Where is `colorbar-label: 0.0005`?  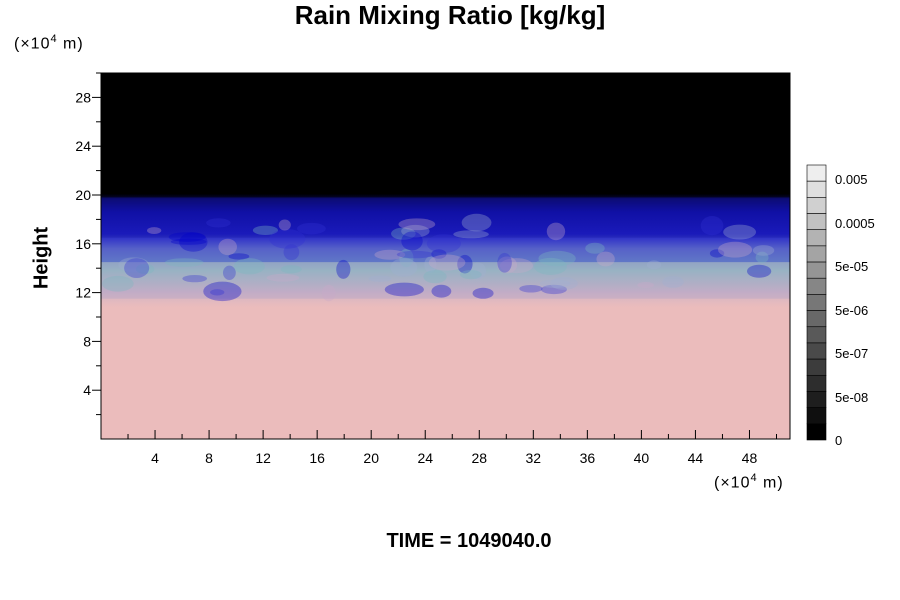 colorbar-label: 0.0005 is located at coordinates (855, 223).